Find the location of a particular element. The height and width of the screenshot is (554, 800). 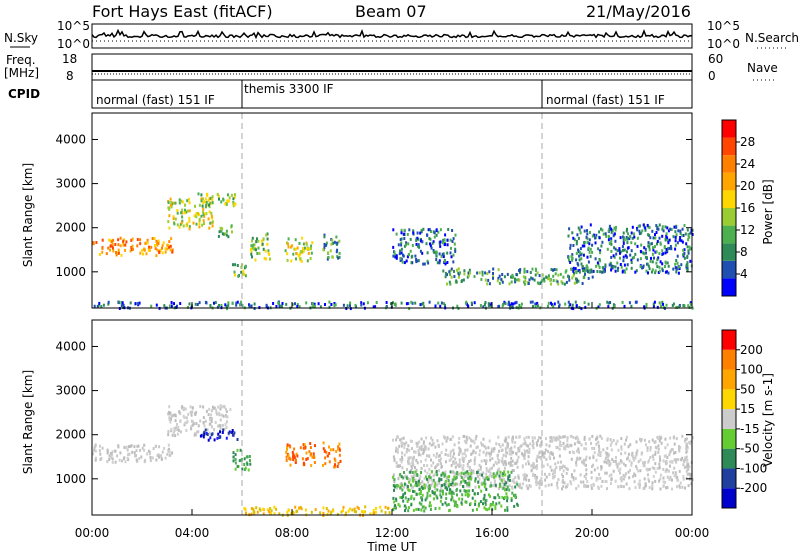

power-time-markers is located at coordinates (392, 210).